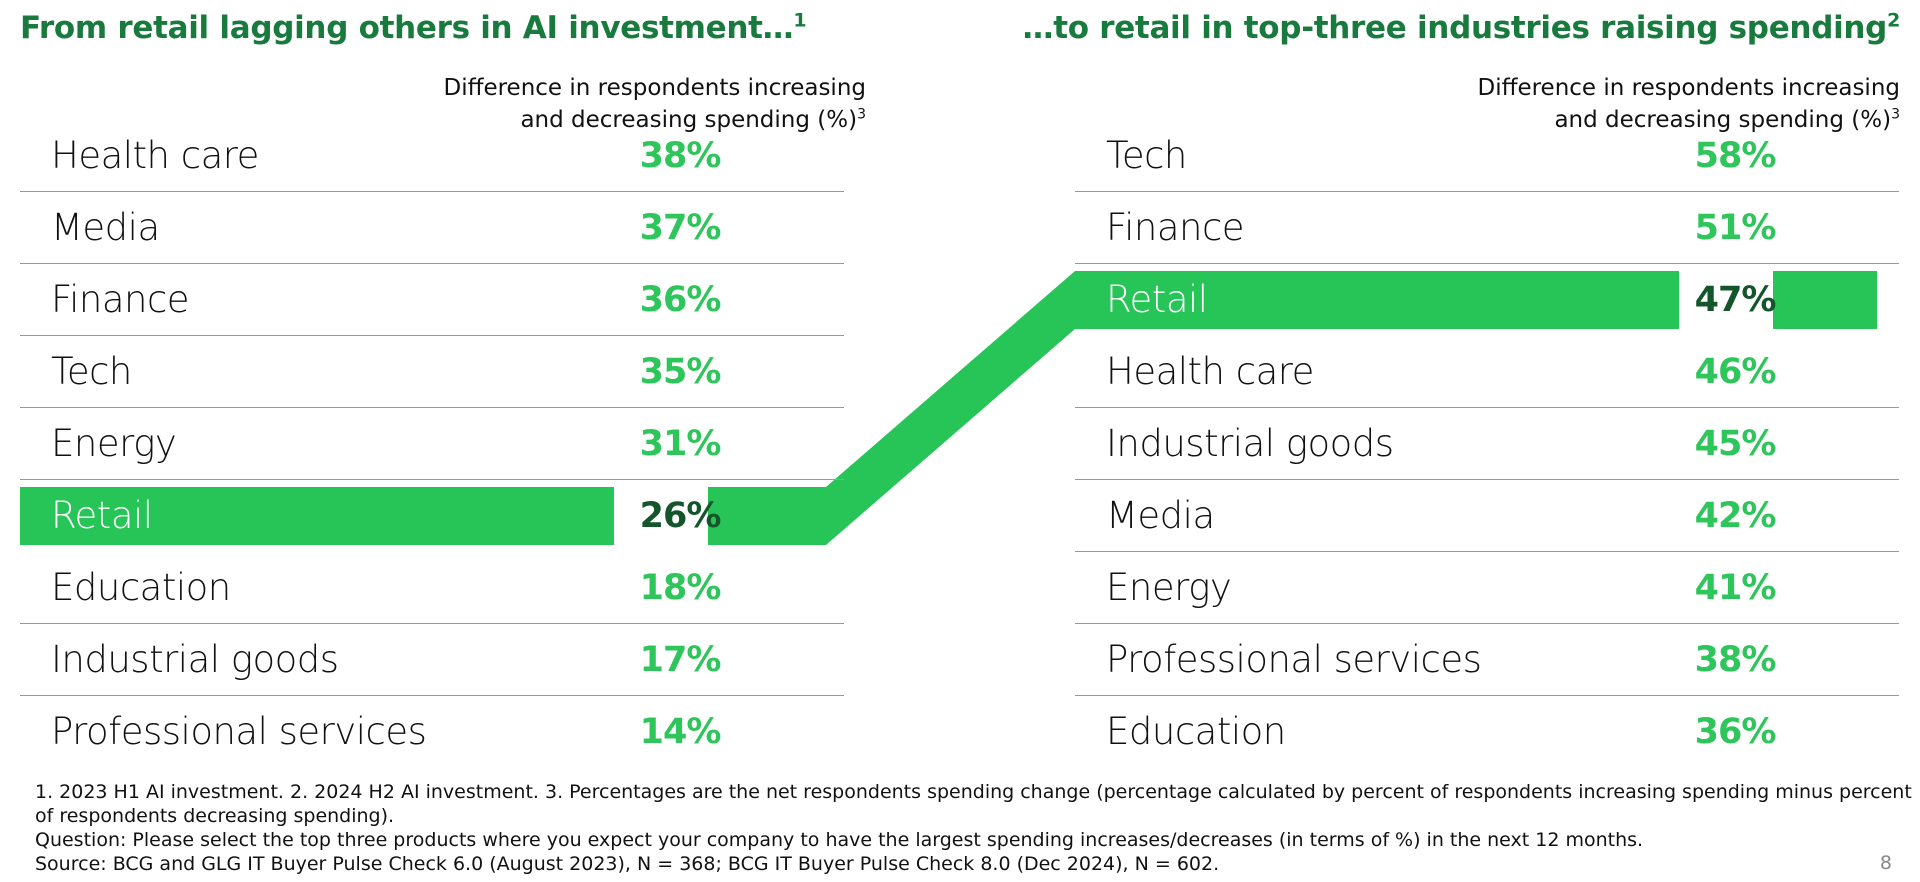 Image resolution: width=1920 pixels, height=882 pixels. What do you see at coordinates (1735, 516) in the screenshot?
I see `value-label: 42%` at bounding box center [1735, 516].